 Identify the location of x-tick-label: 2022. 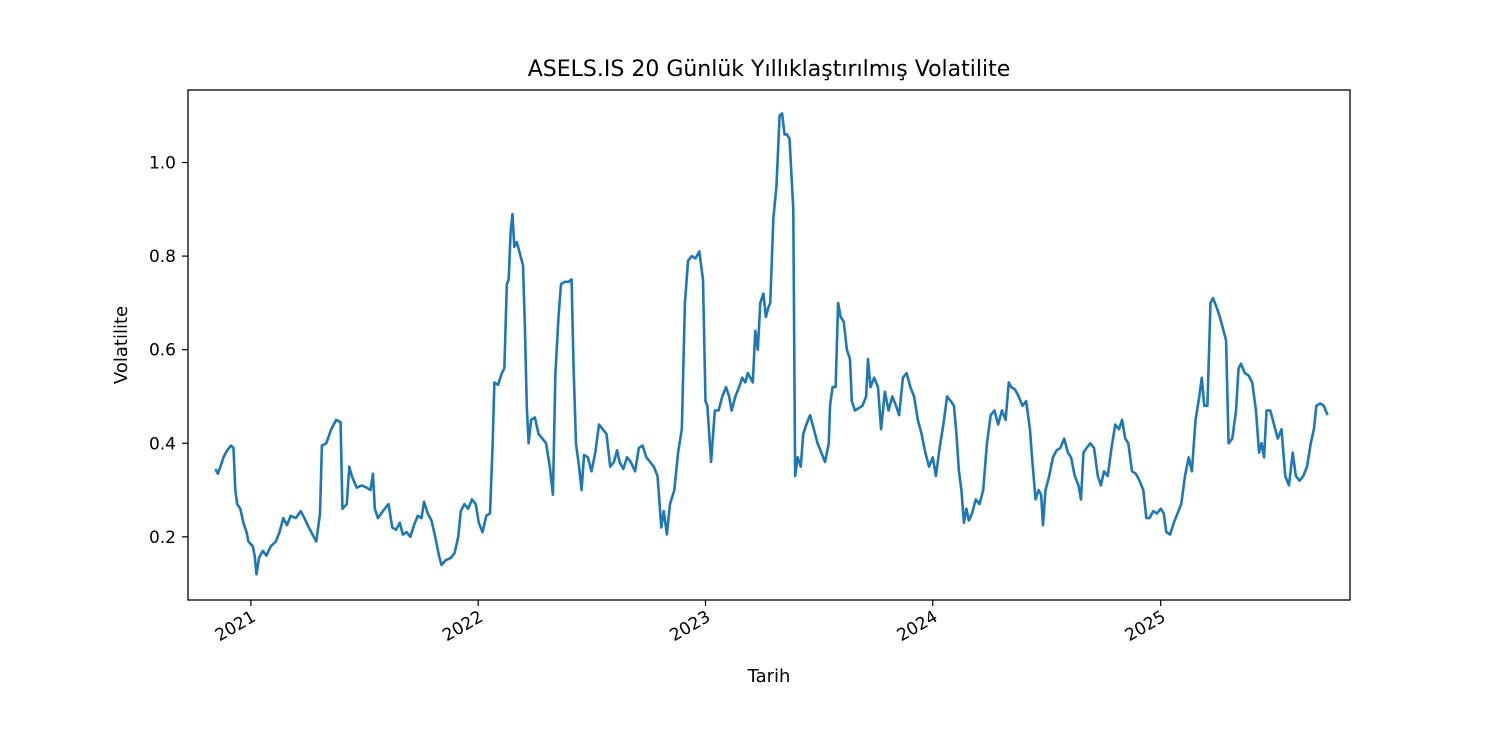
(462, 626).